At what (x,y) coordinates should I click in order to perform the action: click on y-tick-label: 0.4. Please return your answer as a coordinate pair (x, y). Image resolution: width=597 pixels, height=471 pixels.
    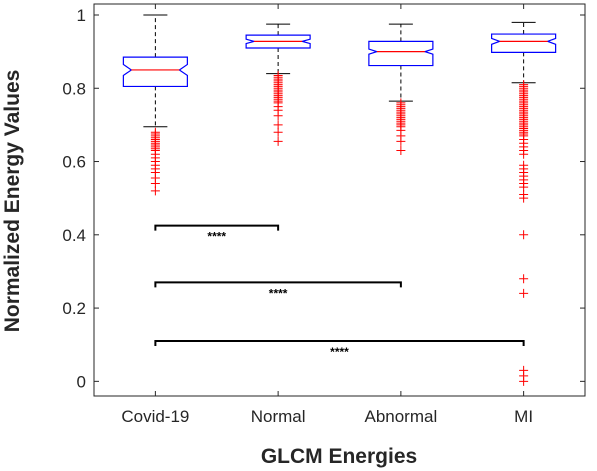
    Looking at the image, I should click on (74, 235).